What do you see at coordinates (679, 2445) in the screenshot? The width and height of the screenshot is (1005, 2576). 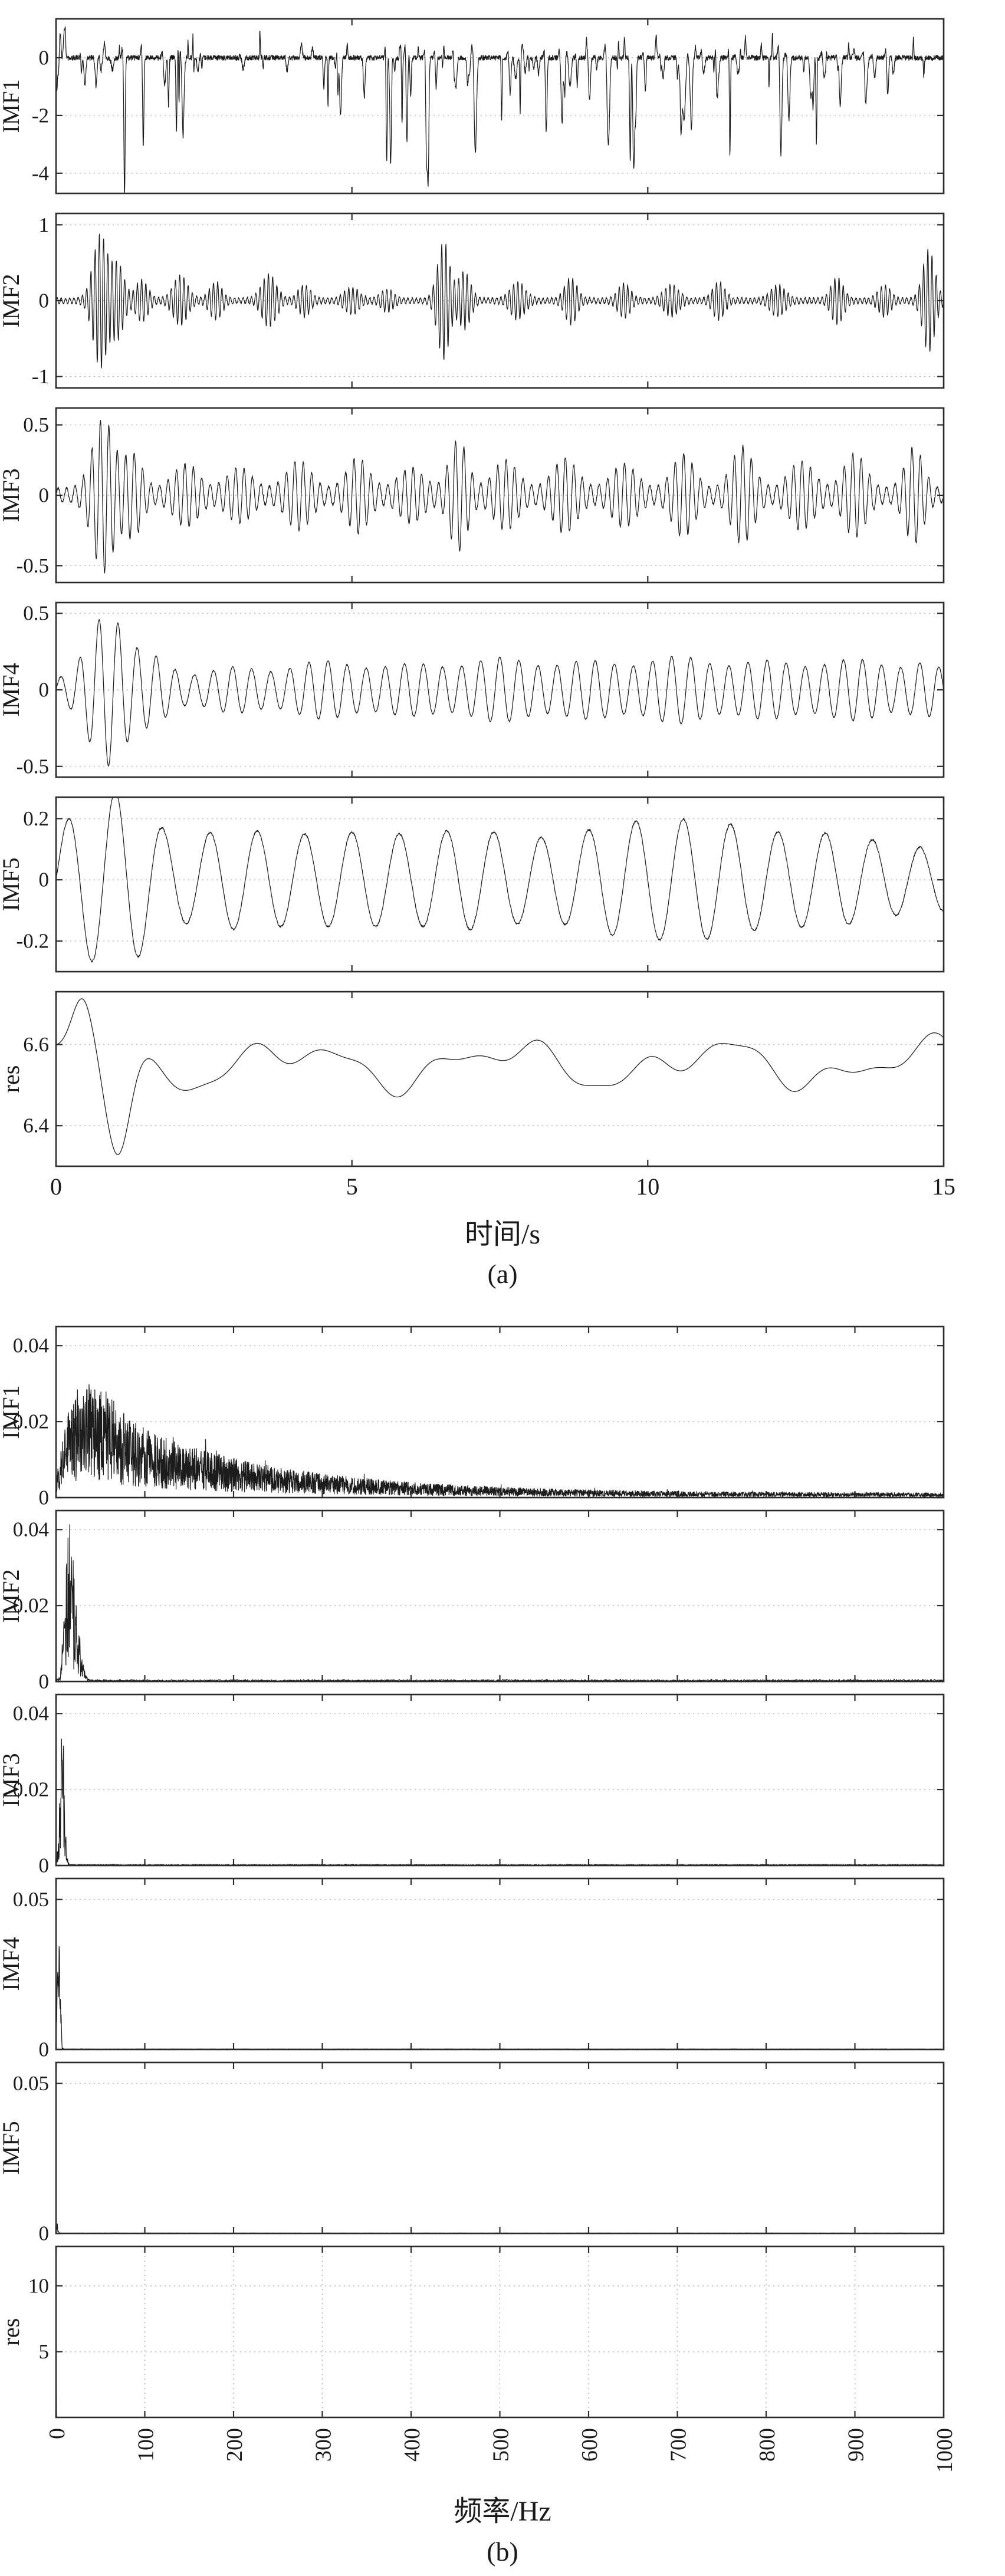 I see `x-tick-label: 700` at bounding box center [679, 2445].